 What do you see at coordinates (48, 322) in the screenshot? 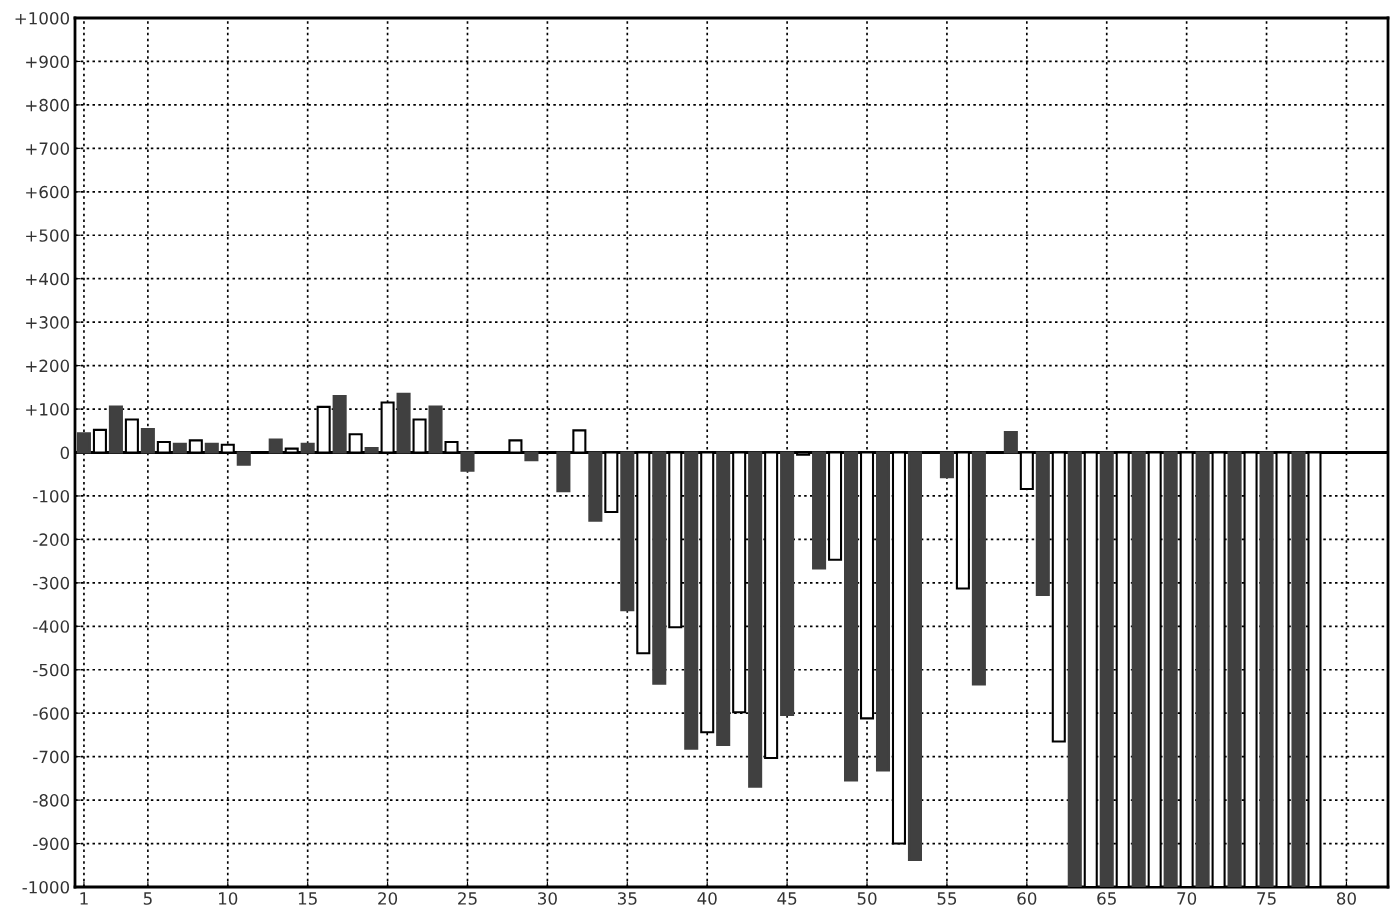
I see `y-tick-label: +300` at bounding box center [48, 322].